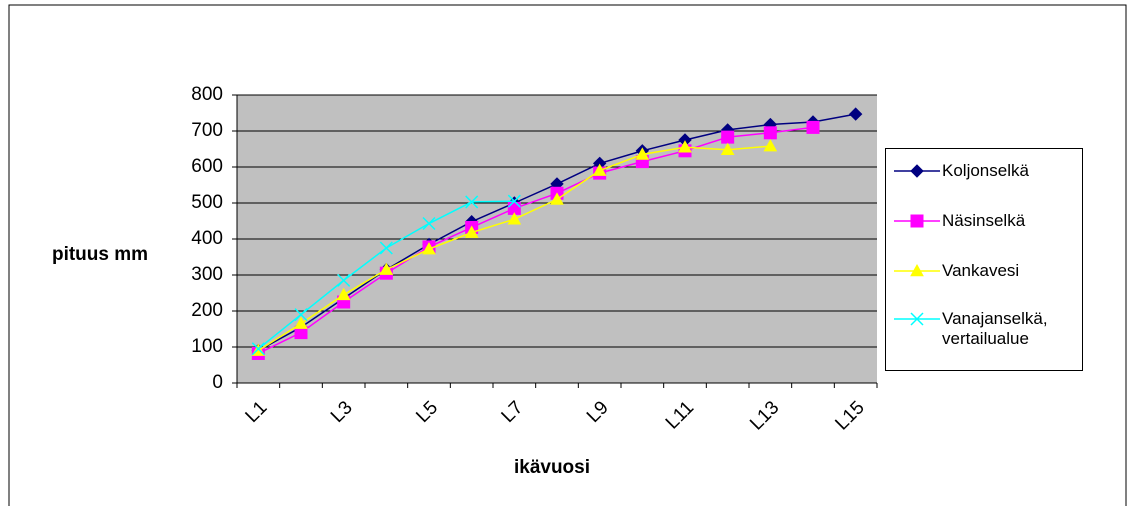 The image size is (1136, 506). Describe the element at coordinates (995, 328) in the screenshot. I see `legend-label: Vanajanselkä, vertailualue` at that location.